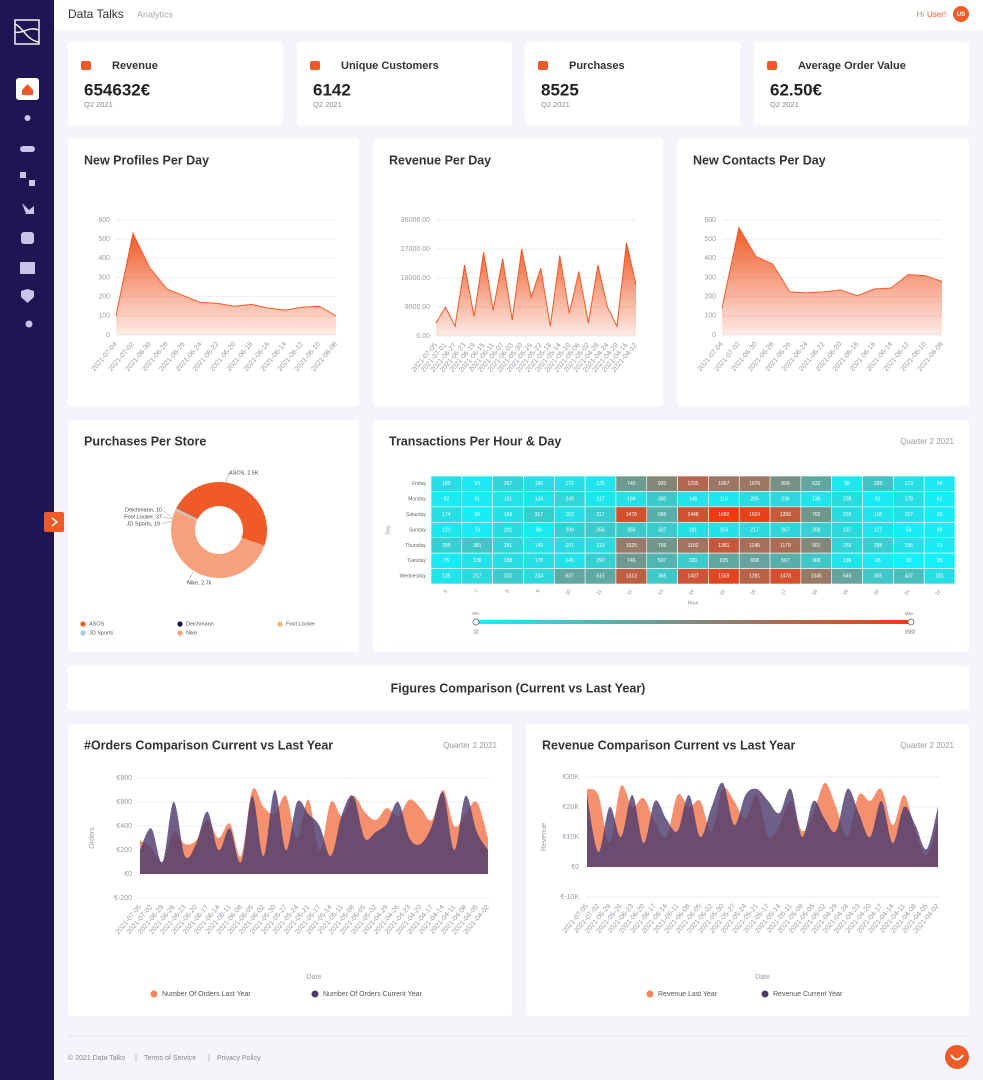  Describe the element at coordinates (600, 592) in the screenshot. I see `x-tick-label: 11` at that location.